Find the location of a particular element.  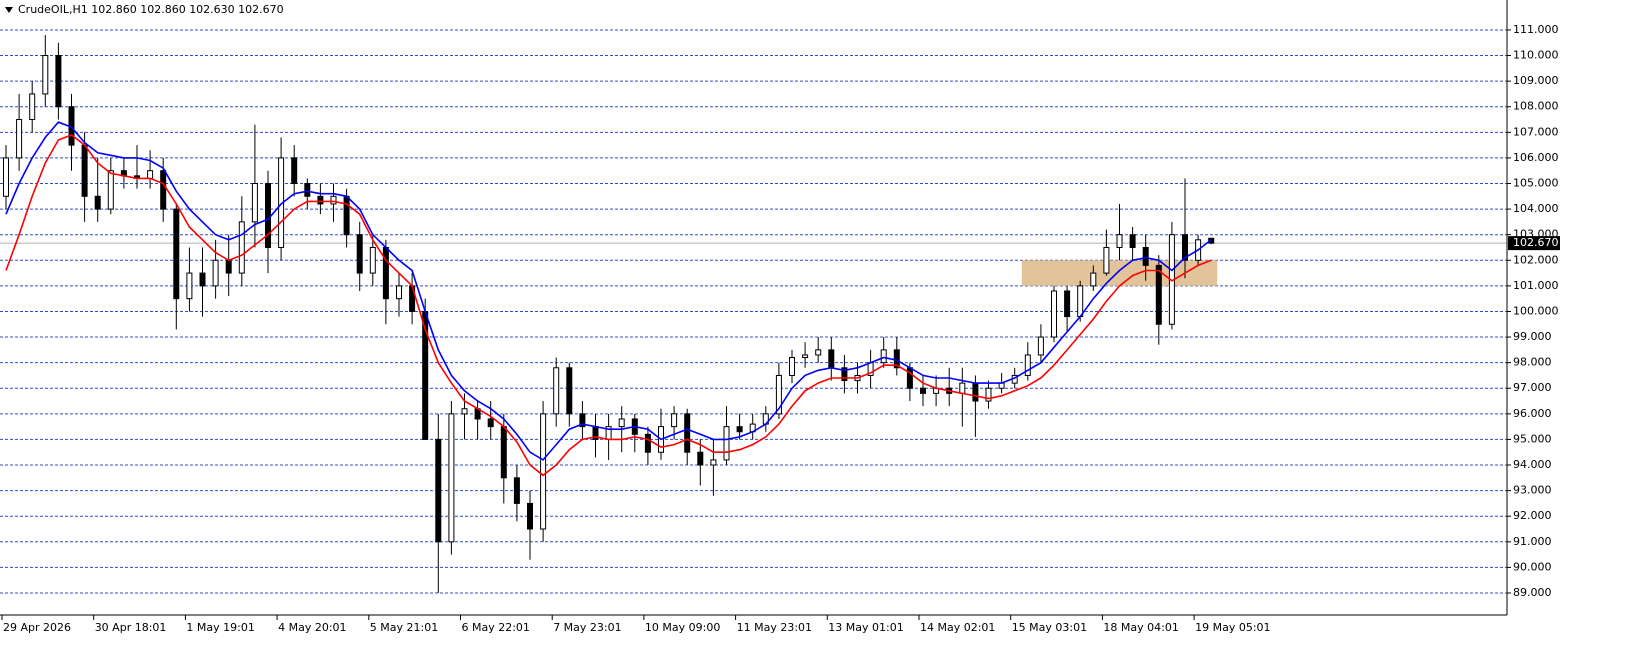

y-tick-label: 90.000 is located at coordinates (1532, 566).